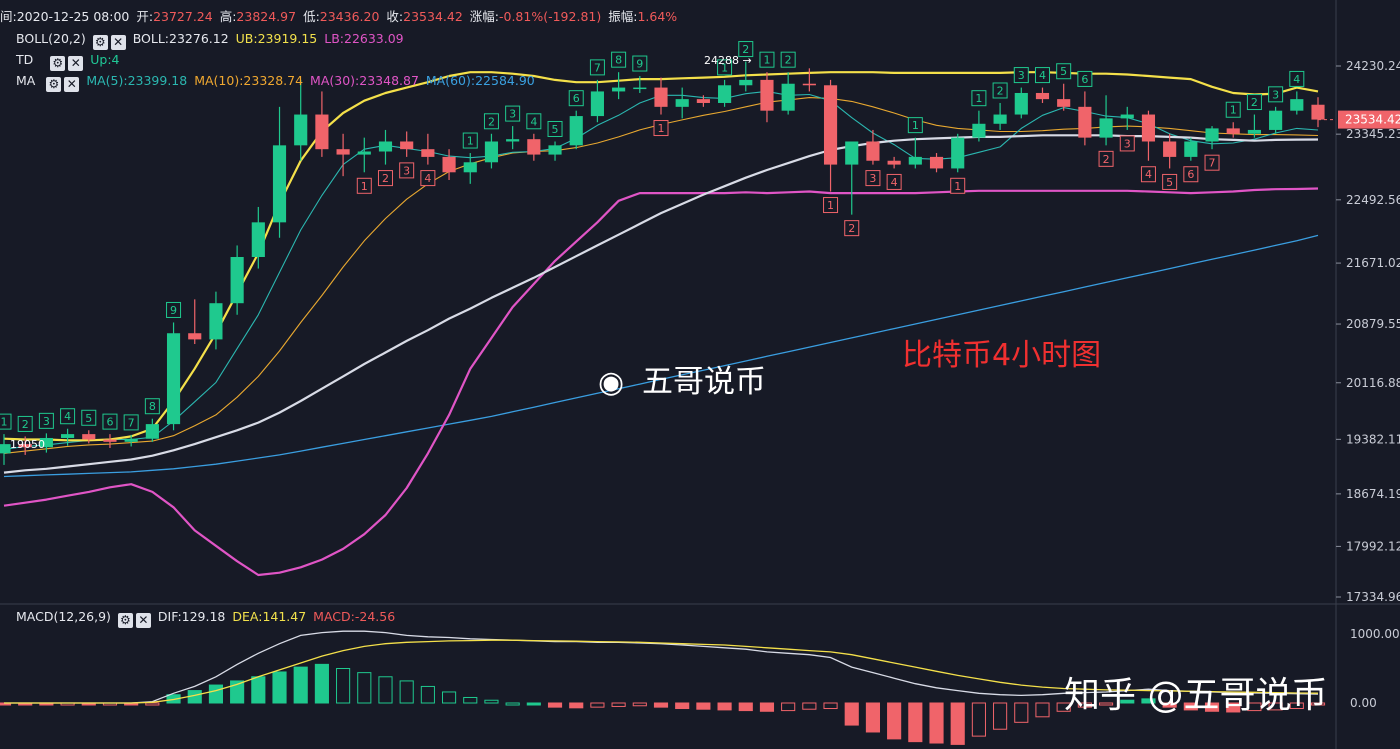 Image resolution: width=1400 pixels, height=749 pixels. Describe the element at coordinates (266, 16) in the screenshot. I see `high-value: 23824.97` at that location.